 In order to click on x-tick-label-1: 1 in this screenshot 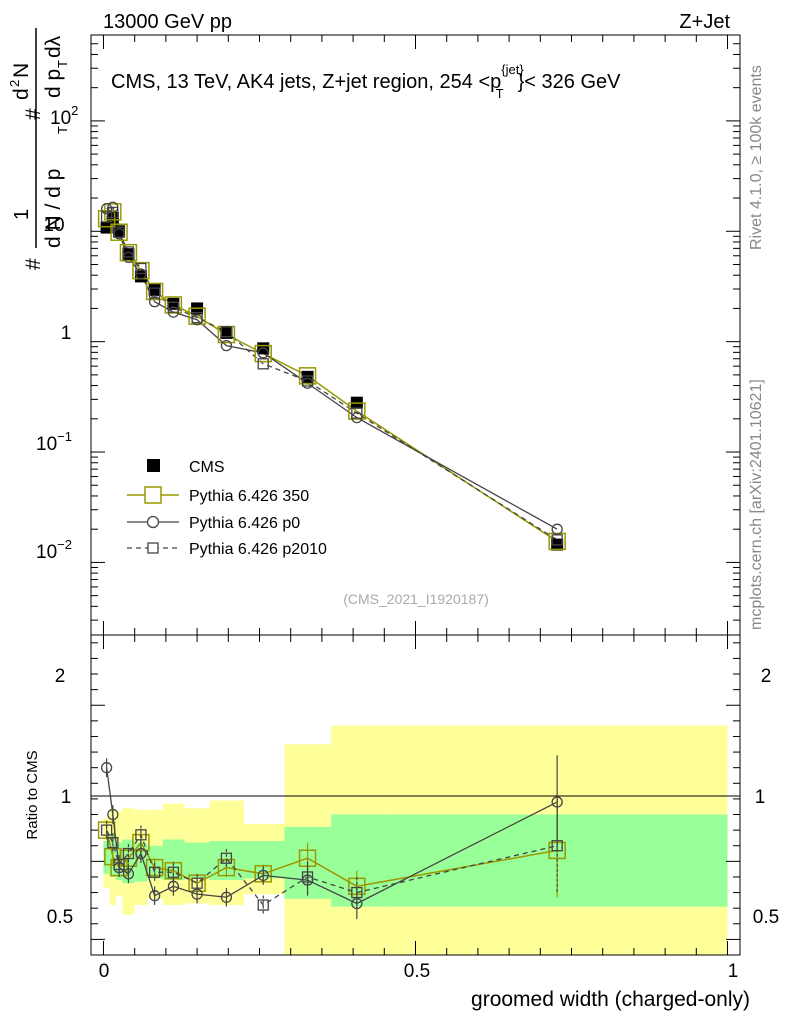, I will do `click(733, 971)`.